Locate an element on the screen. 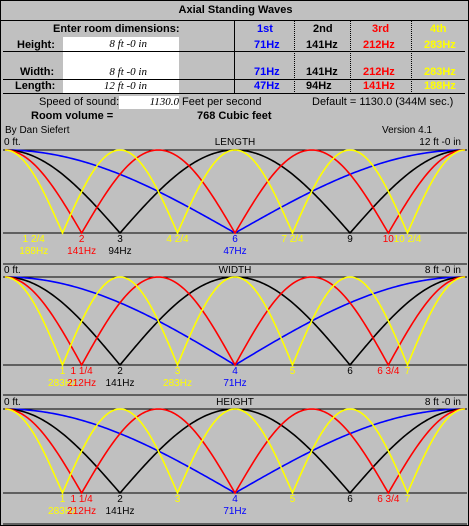  marker-position-label: 1 2/4 is located at coordinates (33, 239).